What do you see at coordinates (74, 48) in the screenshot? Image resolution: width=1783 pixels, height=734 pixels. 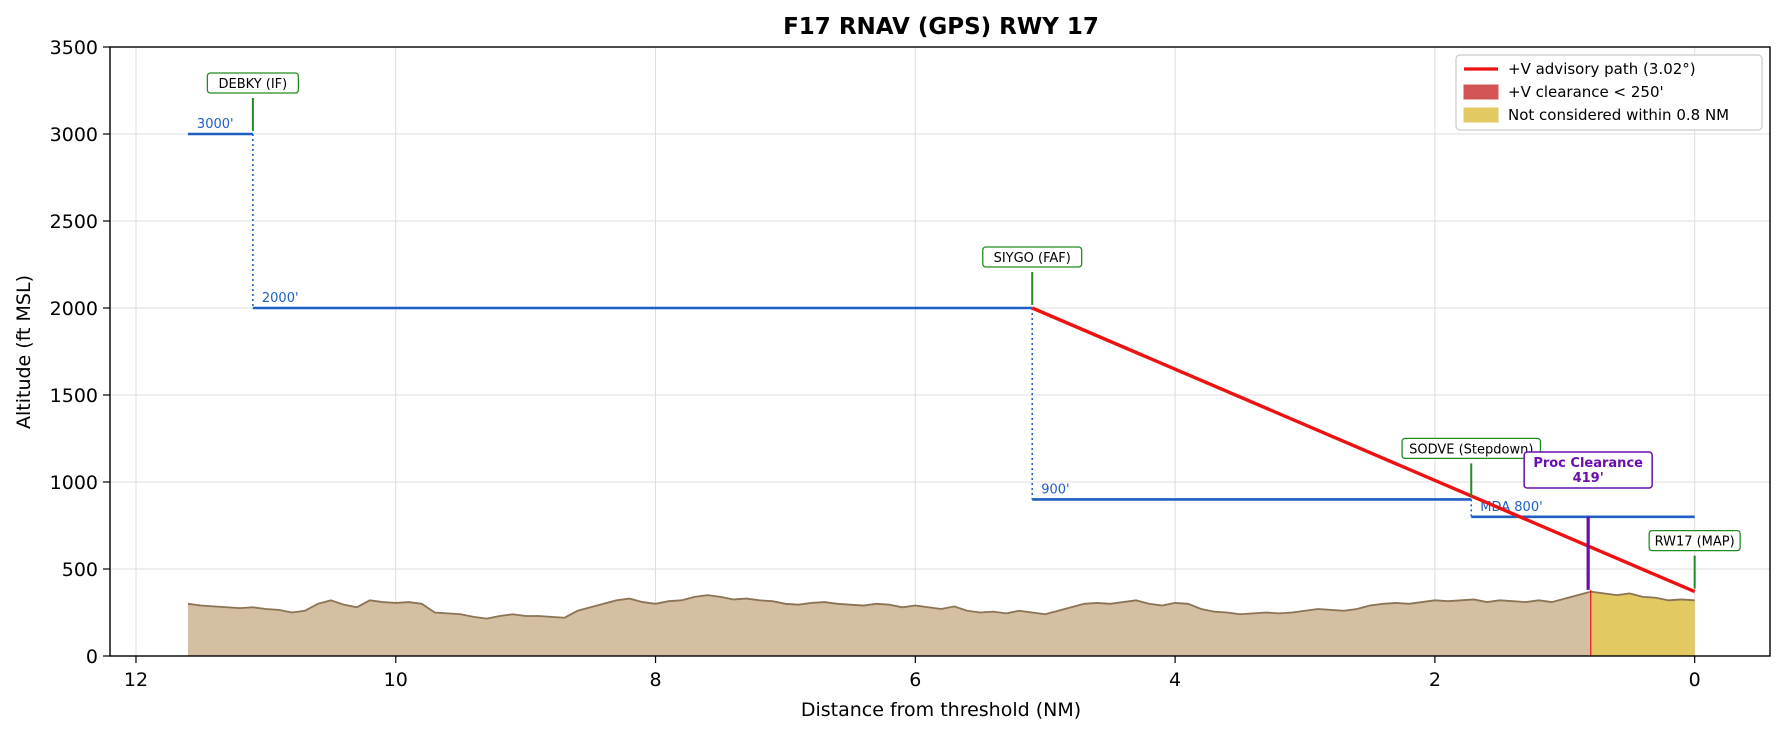 I see `y-tick-label: 3500` at bounding box center [74, 48].